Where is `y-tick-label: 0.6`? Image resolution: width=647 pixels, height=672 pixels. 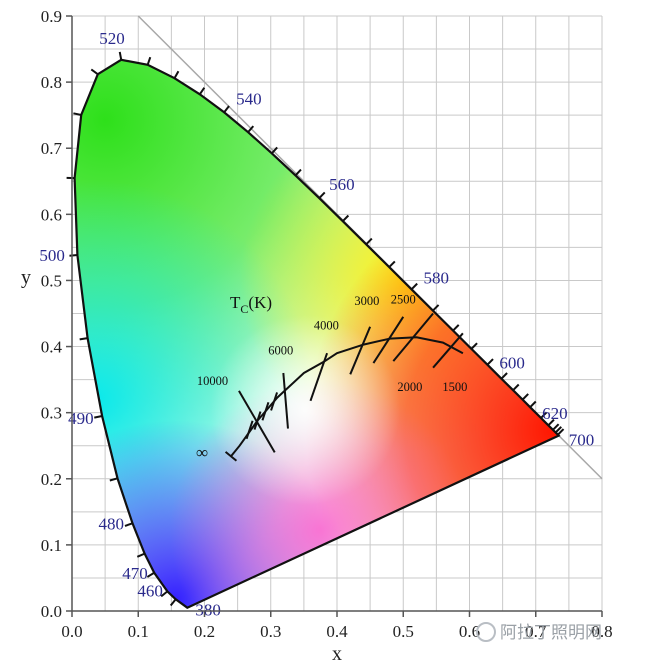 y-tick-label: 0.6 is located at coordinates (51, 214).